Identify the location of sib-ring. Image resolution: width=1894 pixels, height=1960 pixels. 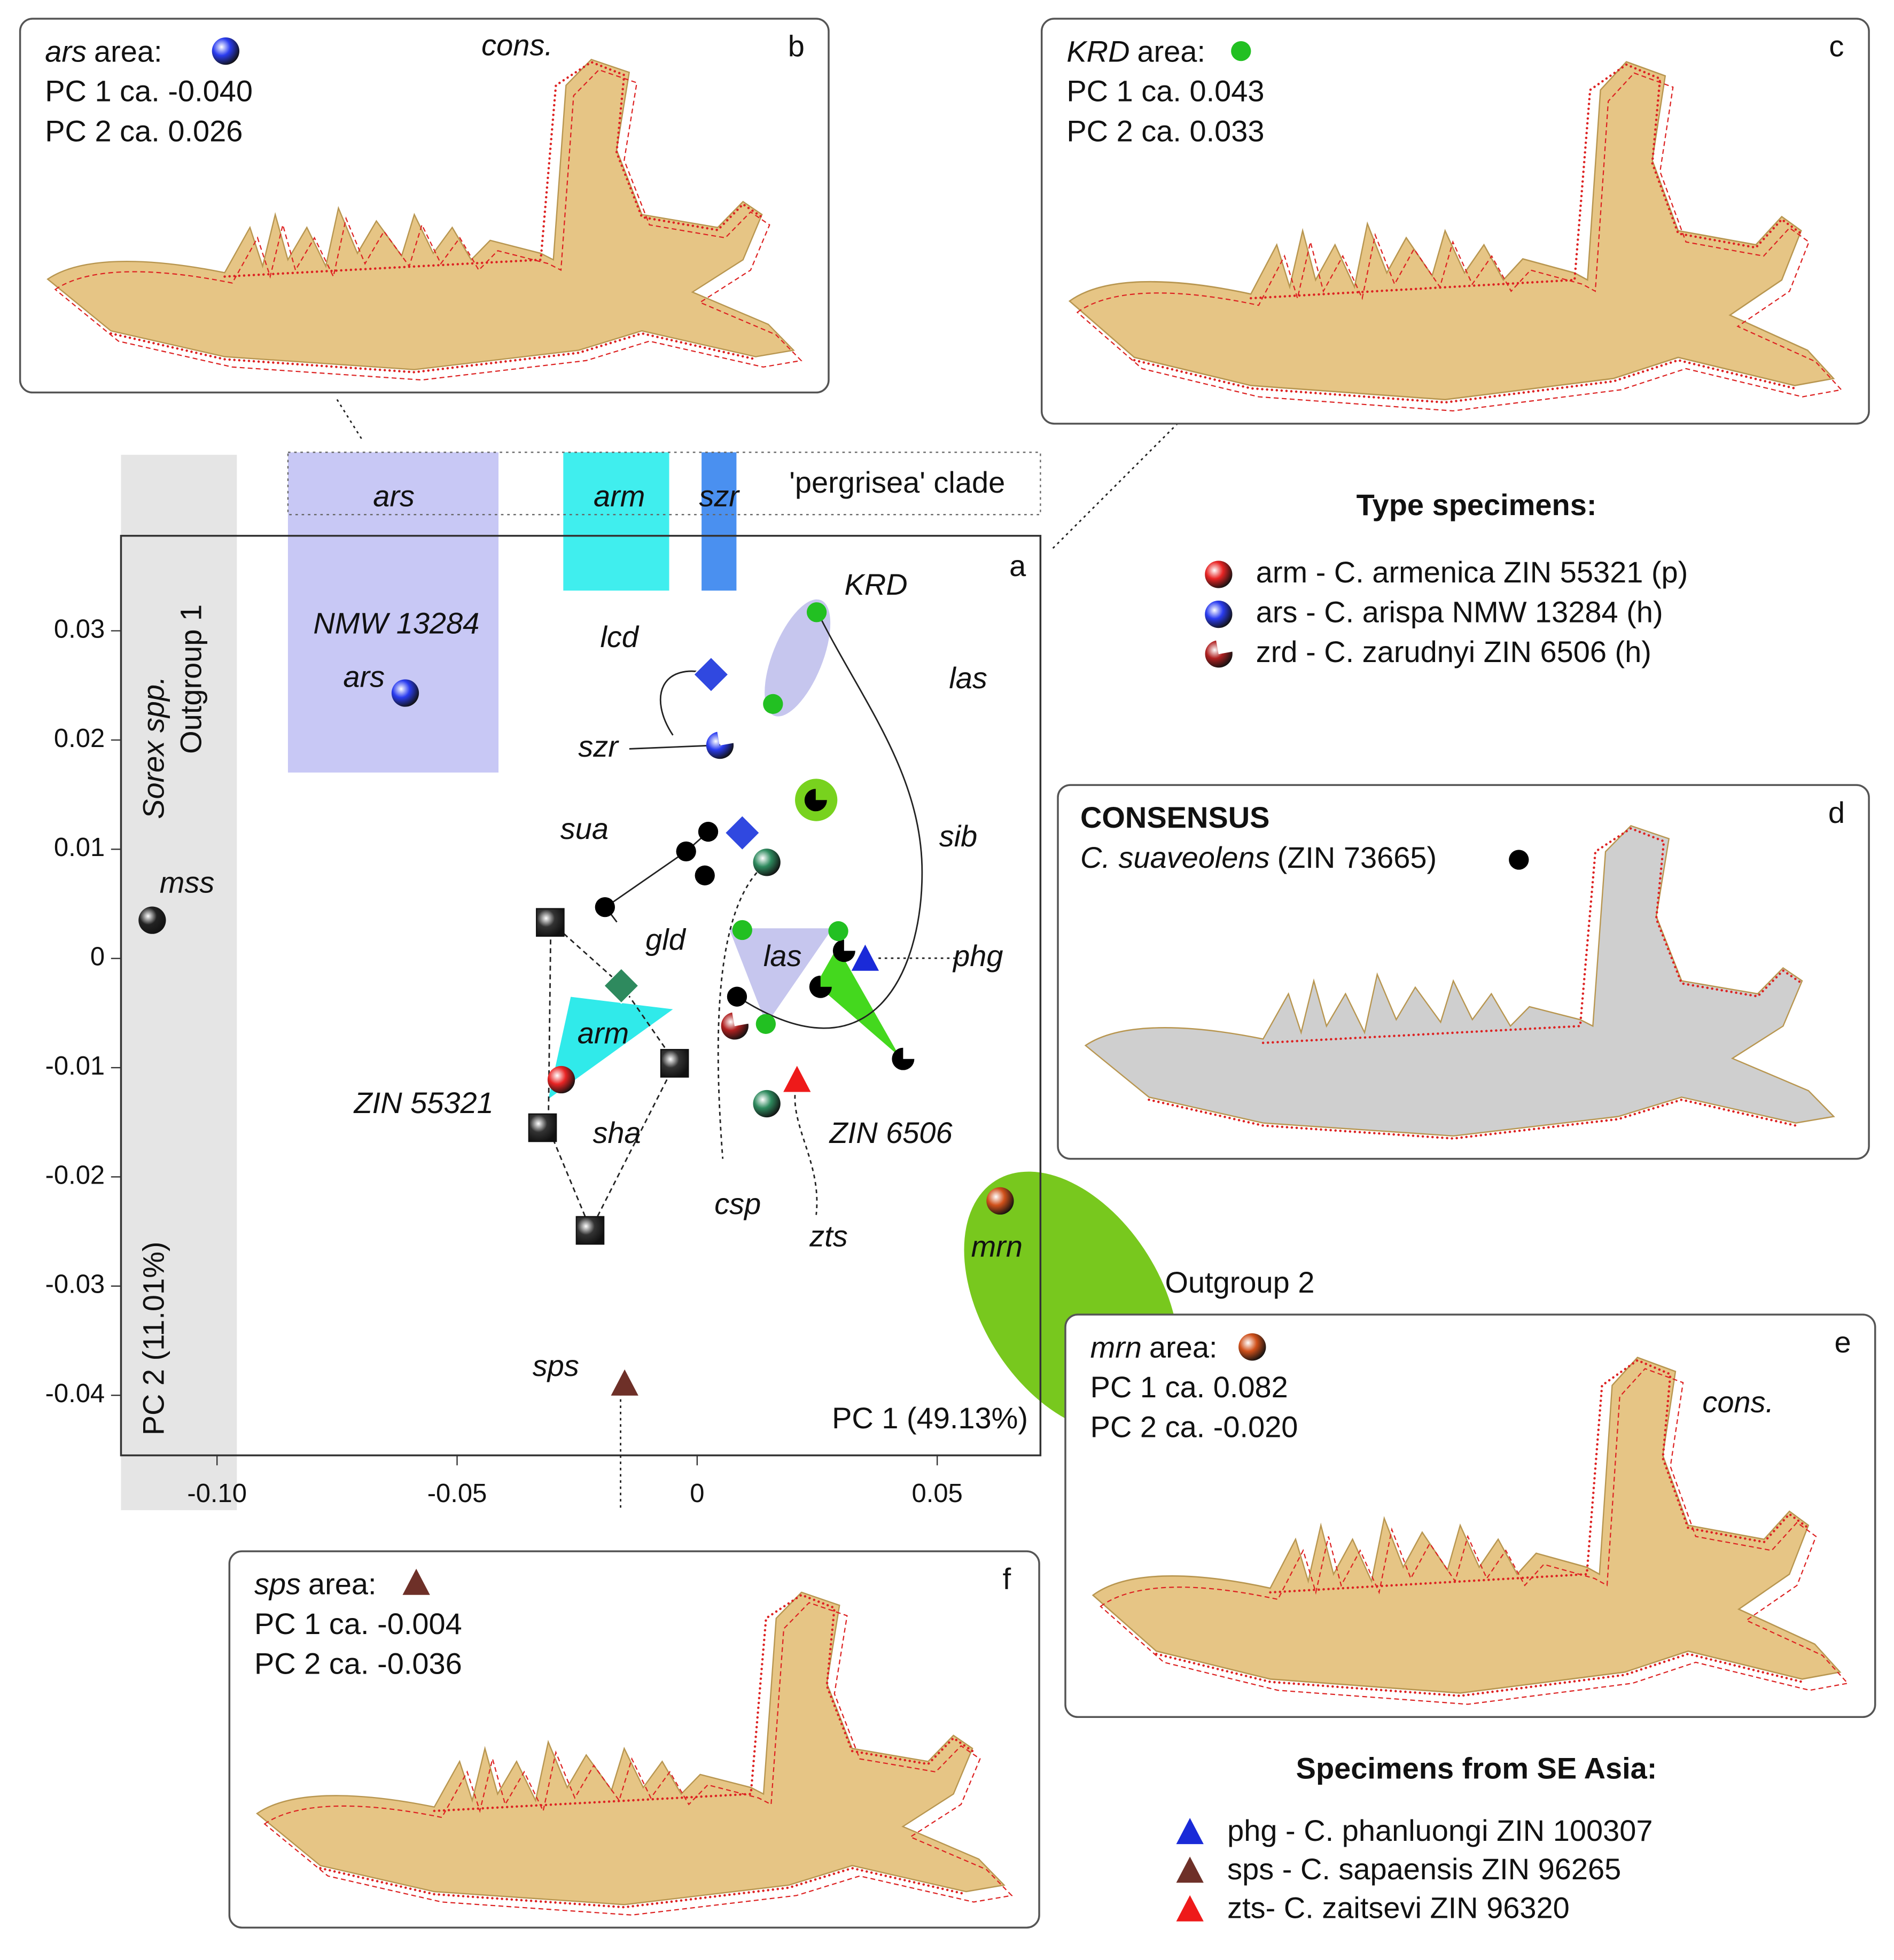
(816, 800).